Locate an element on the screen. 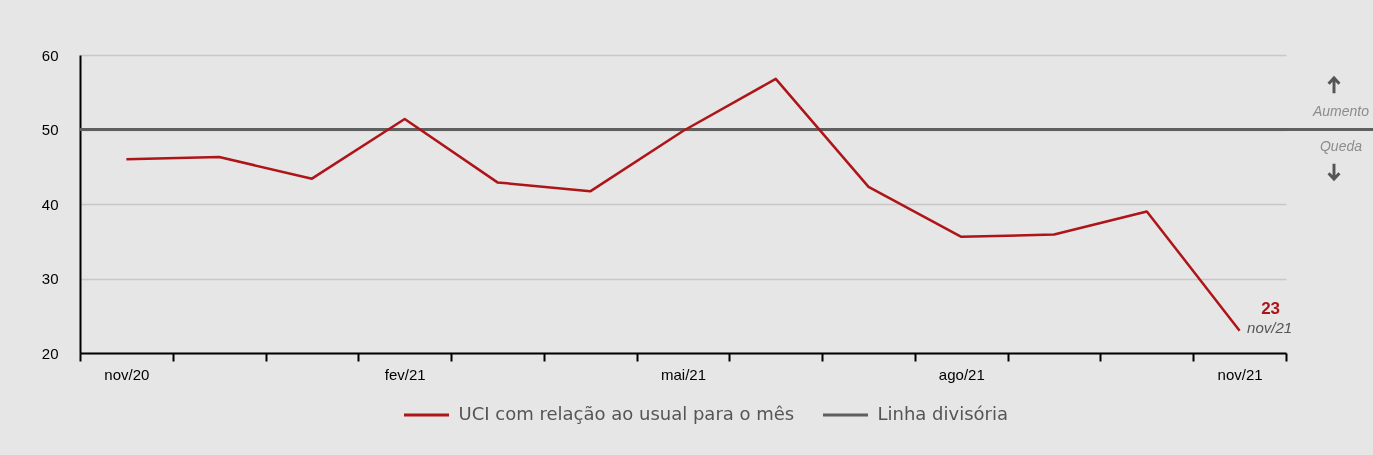 The image size is (1373, 455). y-tick-label: 30 is located at coordinates (50, 278).